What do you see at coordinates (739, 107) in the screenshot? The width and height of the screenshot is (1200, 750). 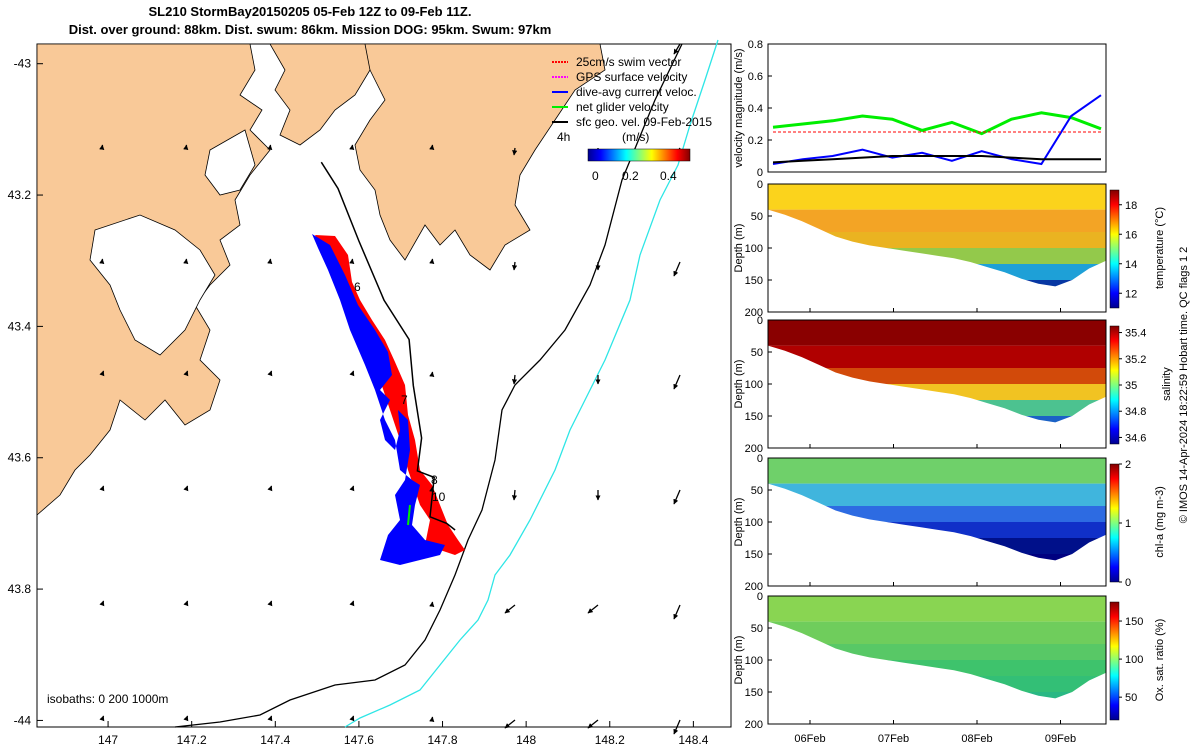 I see `velocity-ylabel: velocity magnitude (m/s)` at bounding box center [739, 107].